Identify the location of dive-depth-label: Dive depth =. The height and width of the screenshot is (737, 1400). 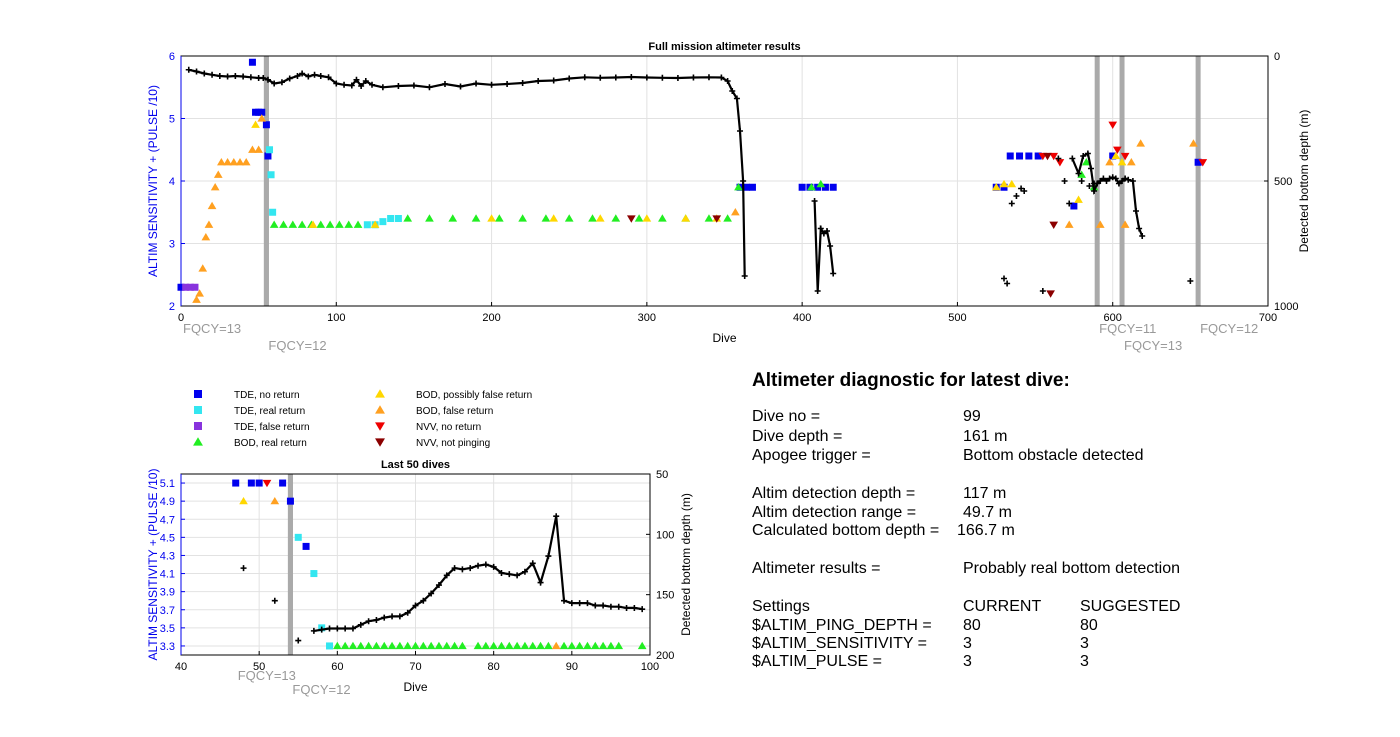
(797, 436).